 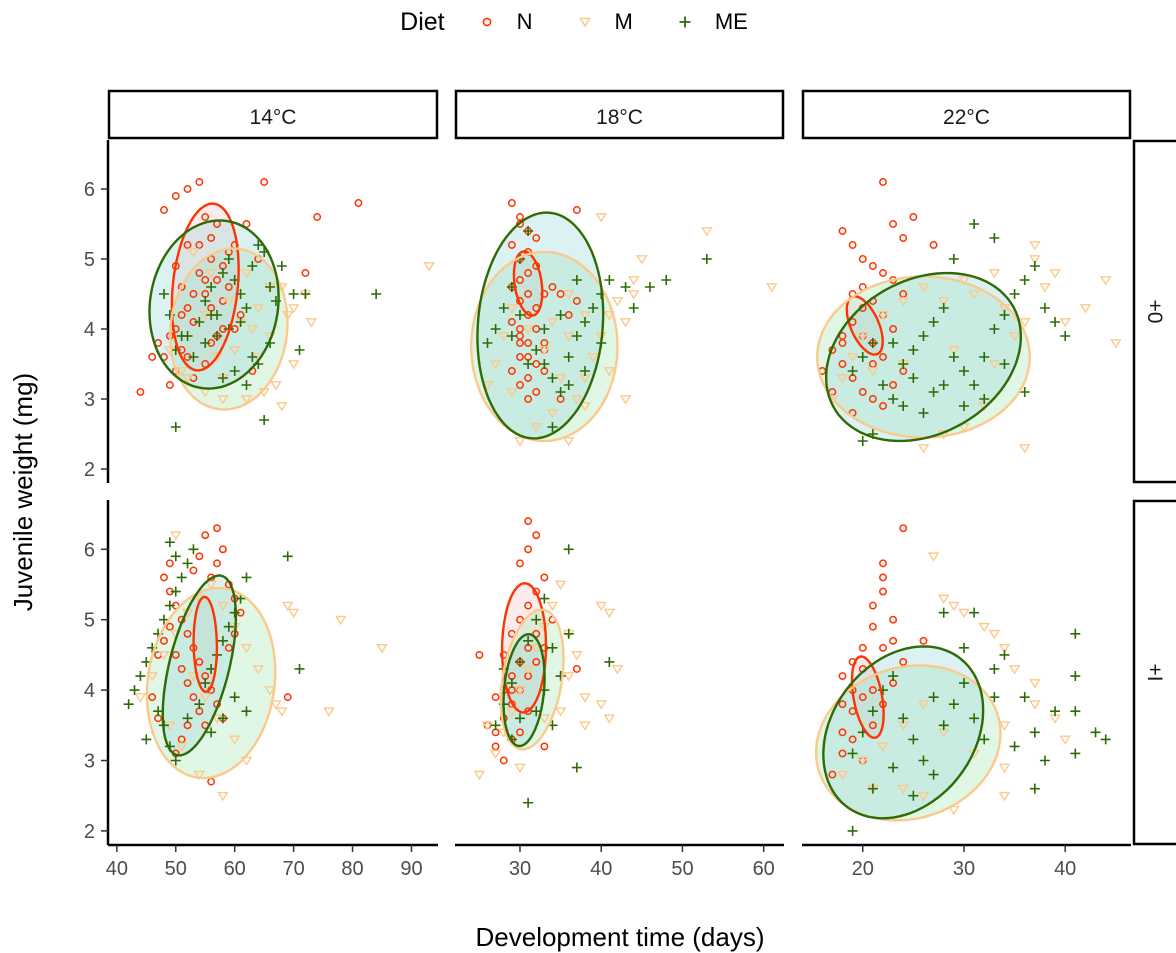 What do you see at coordinates (620, 937) in the screenshot?
I see `x-axis-title: Development time (days)` at bounding box center [620, 937].